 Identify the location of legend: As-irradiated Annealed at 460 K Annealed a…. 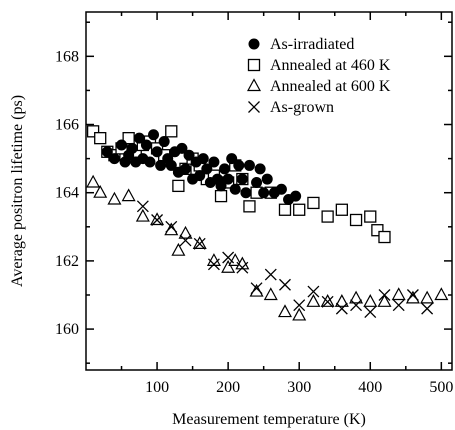
(318, 76).